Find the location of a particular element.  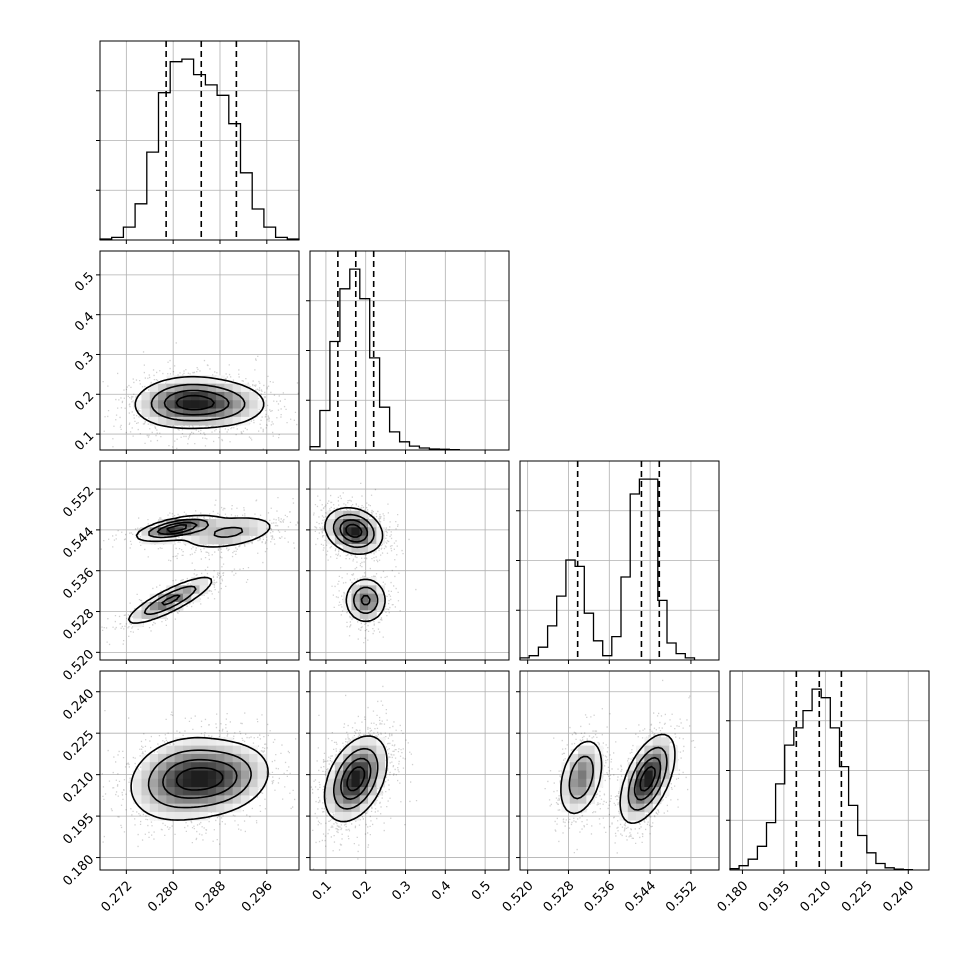

x-tick-label: 0.4 is located at coordinates (441, 890).